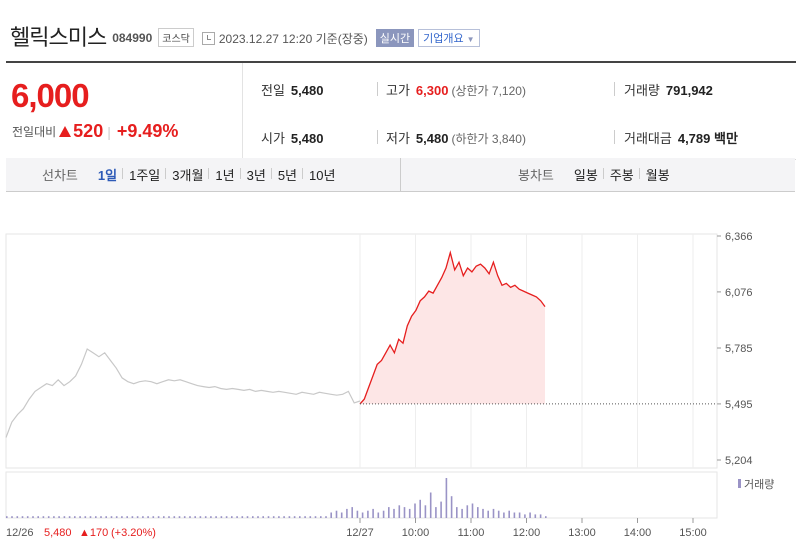  I want to click on realtime-button: 실시간, so click(395, 37).